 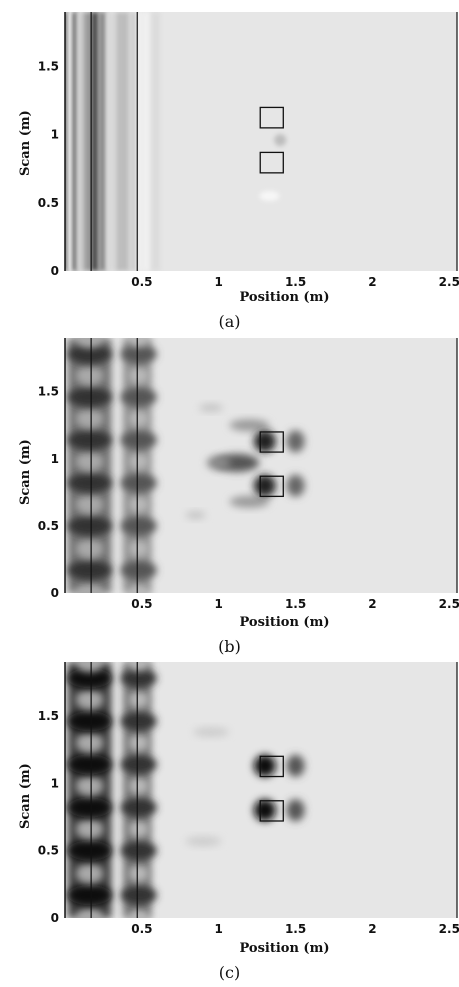 What do you see at coordinates (229, 972) in the screenshot?
I see `caption-c: (c)` at bounding box center [229, 972].